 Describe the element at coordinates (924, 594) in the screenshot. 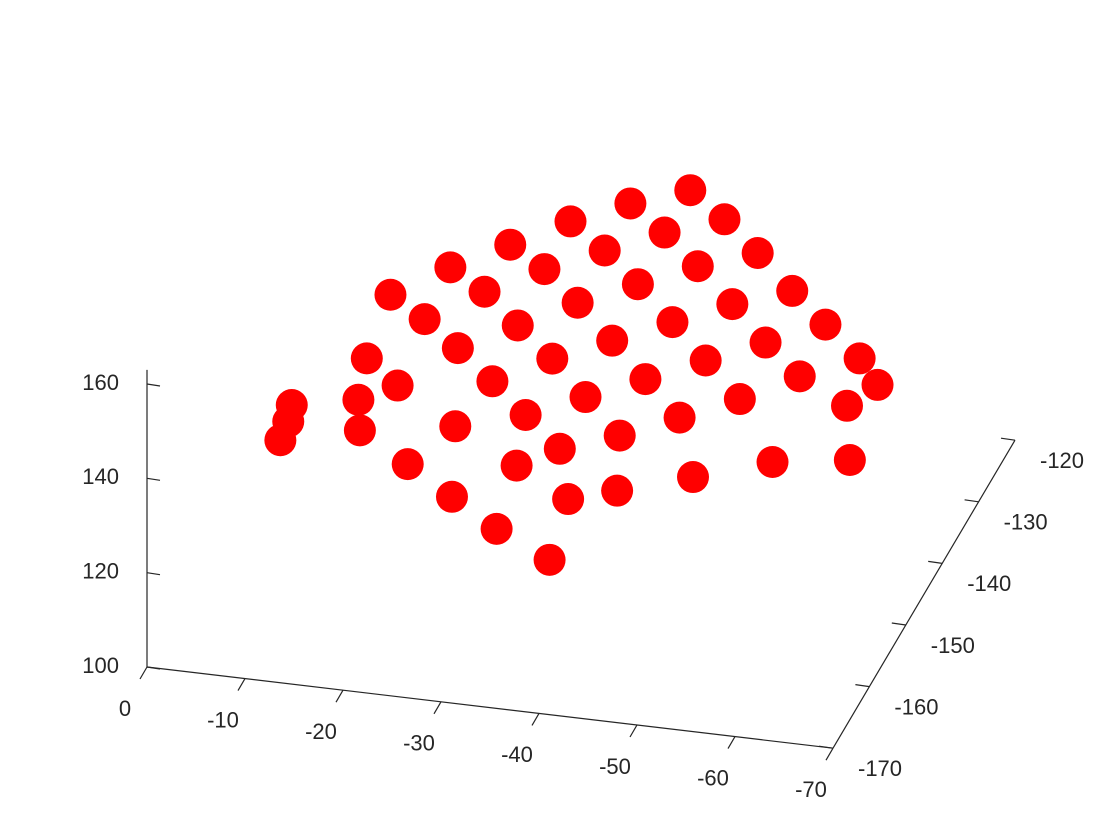

I see `y-axis` at that location.